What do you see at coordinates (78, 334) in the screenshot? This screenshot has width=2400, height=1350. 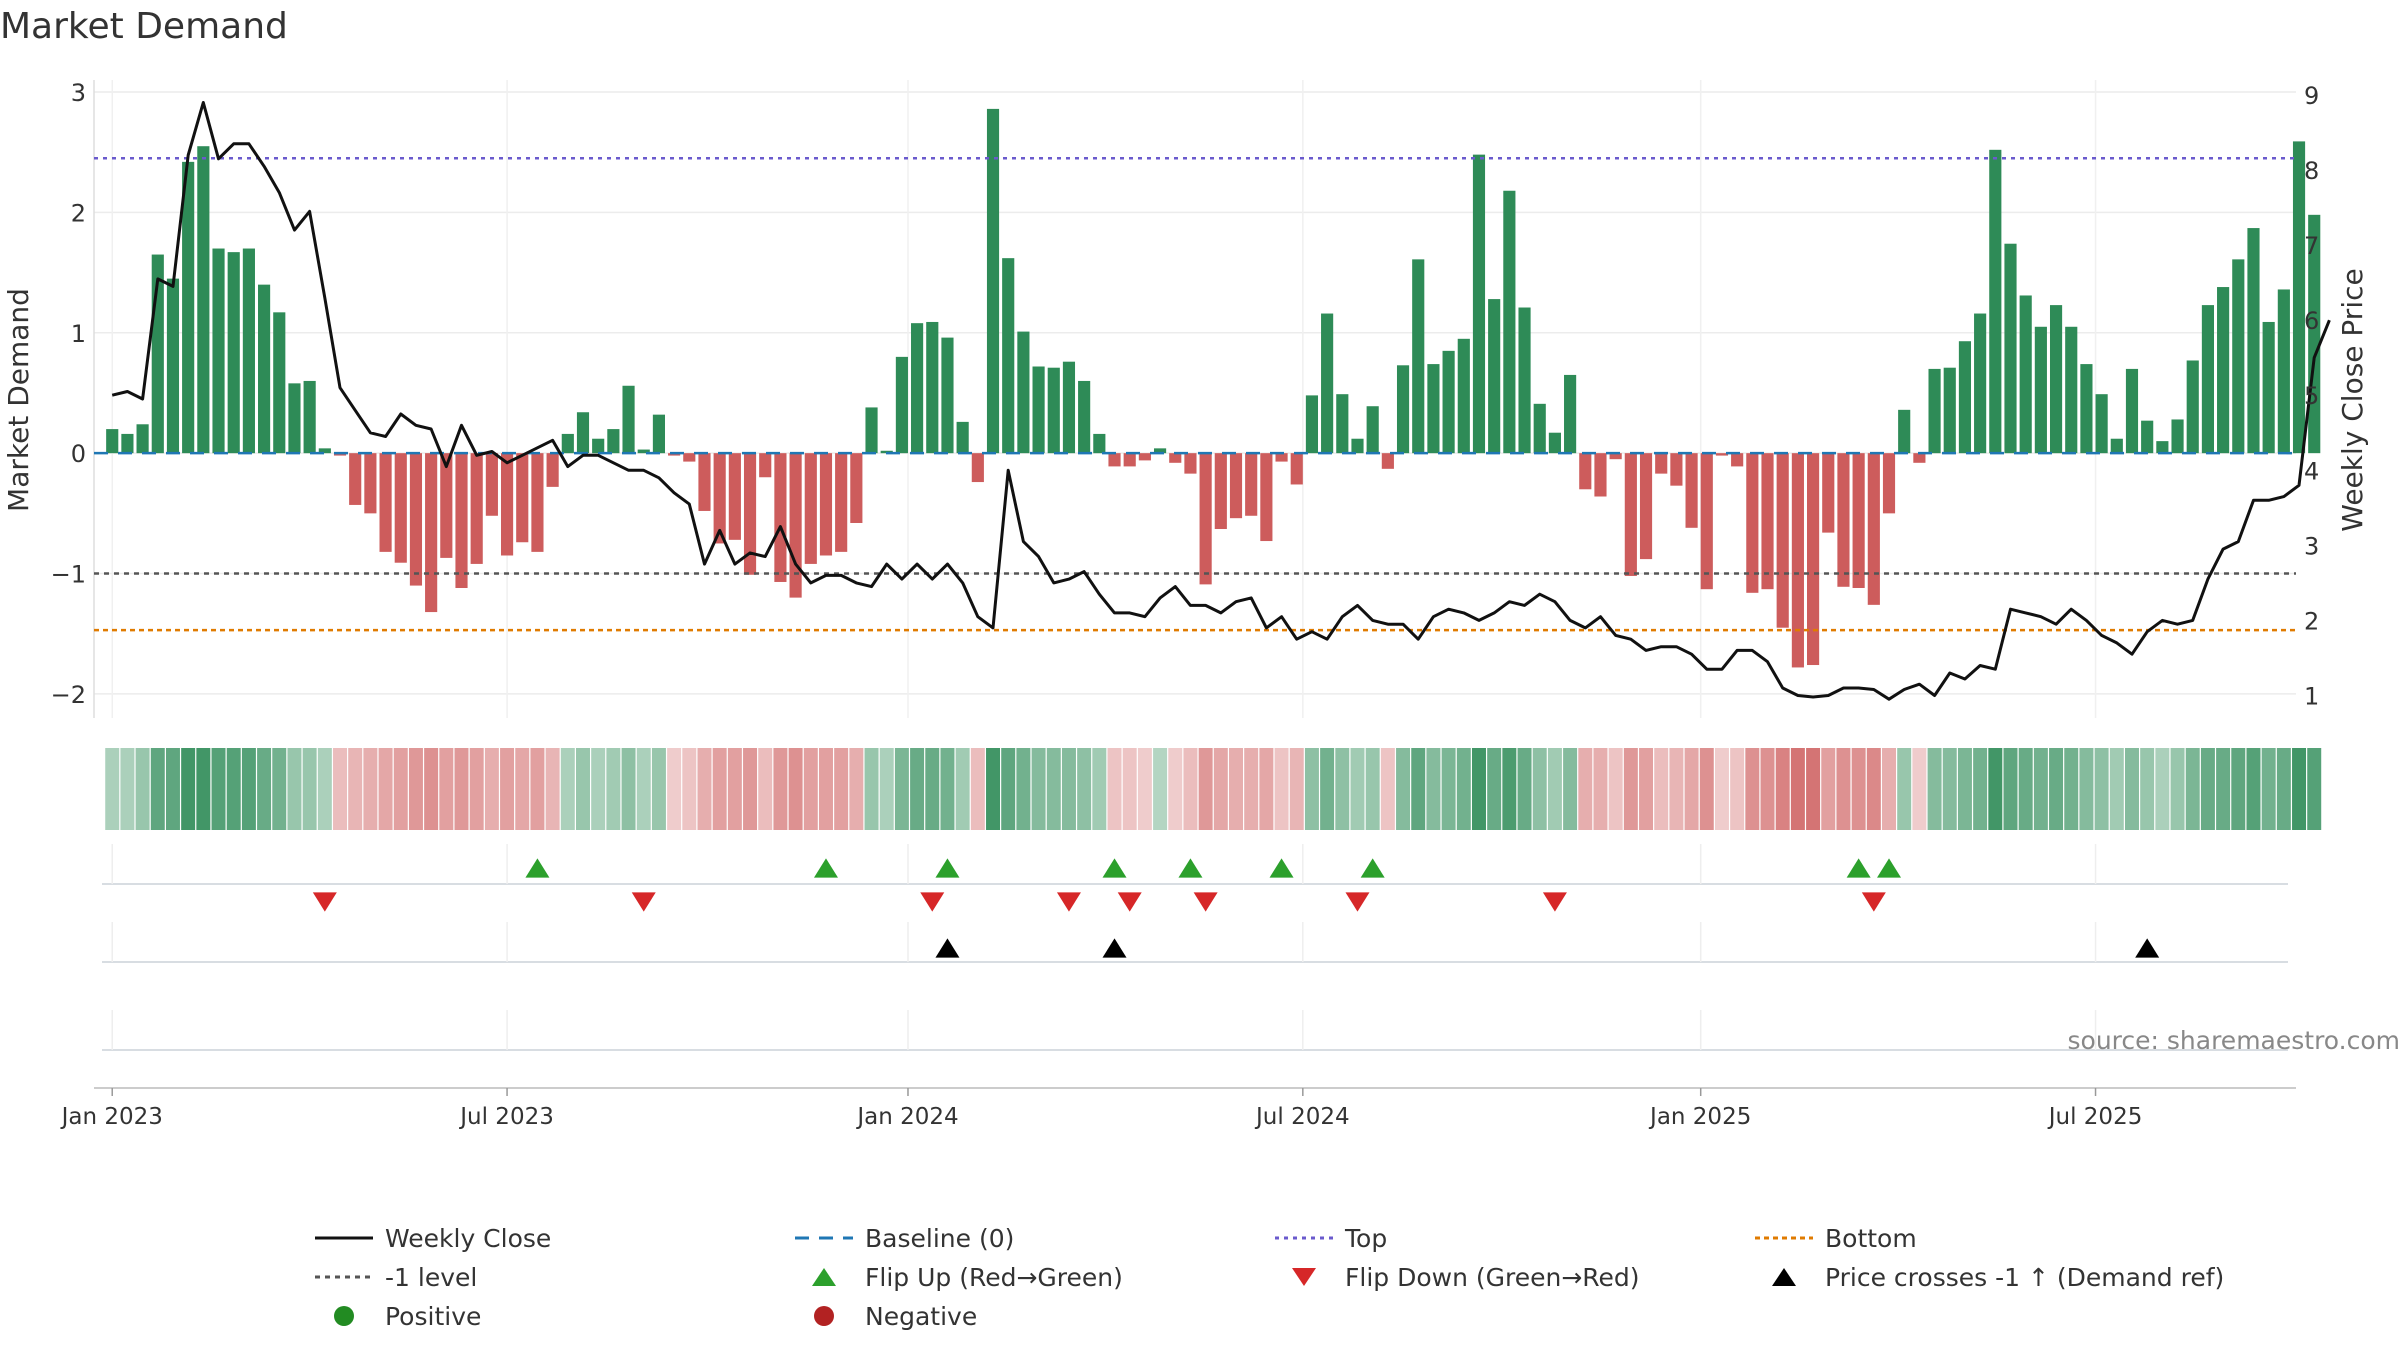 I see `y-tick-label-2: 1` at bounding box center [78, 334].